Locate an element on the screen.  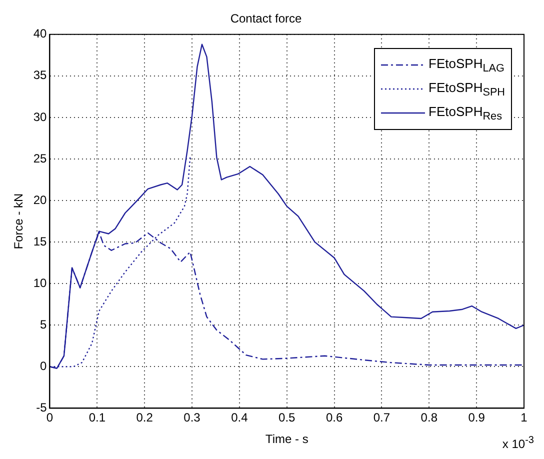
y-tick-label: -5 is located at coordinates (42, 407).